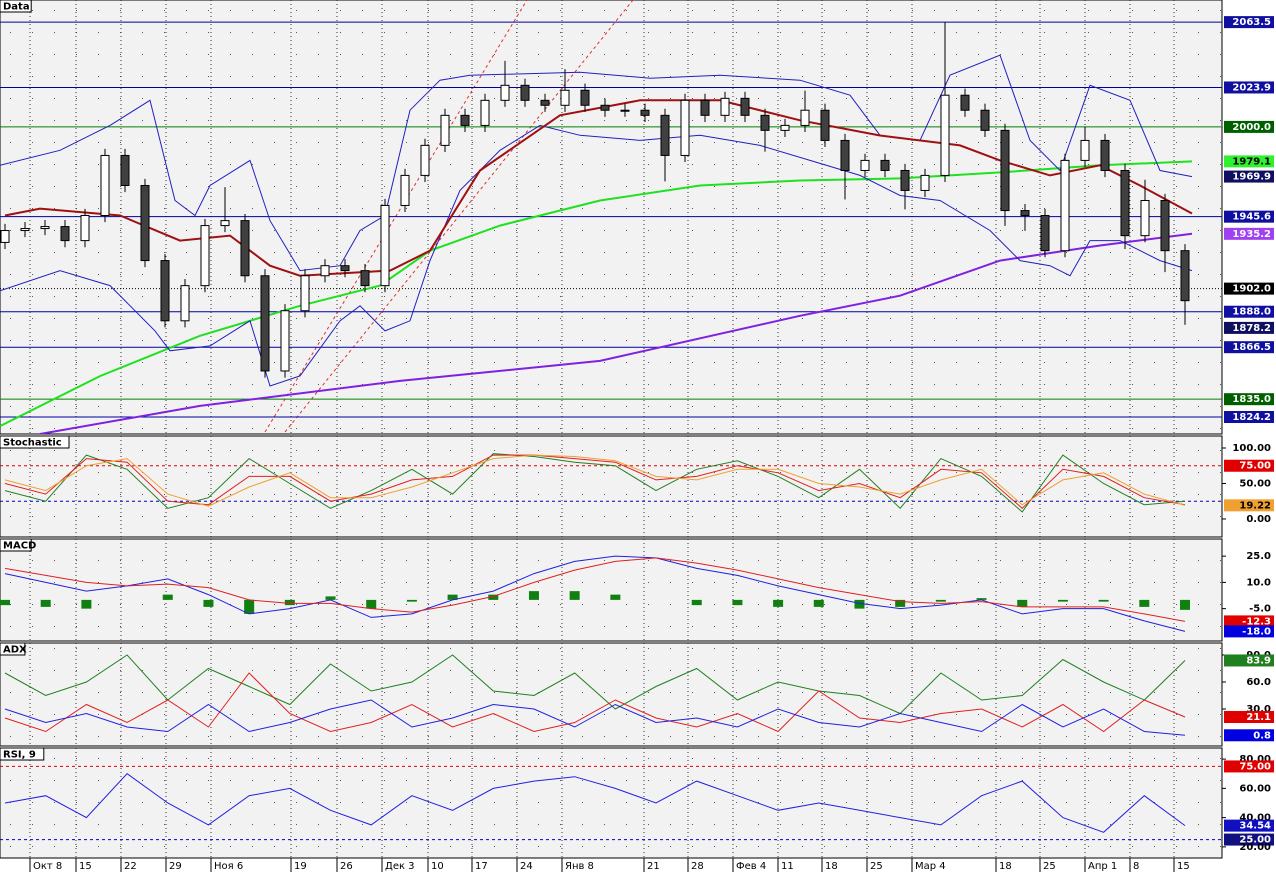 The width and height of the screenshot is (1276, 872). What do you see at coordinates (526, 866) in the screenshot?
I see `x-tick-label: 24` at bounding box center [526, 866].